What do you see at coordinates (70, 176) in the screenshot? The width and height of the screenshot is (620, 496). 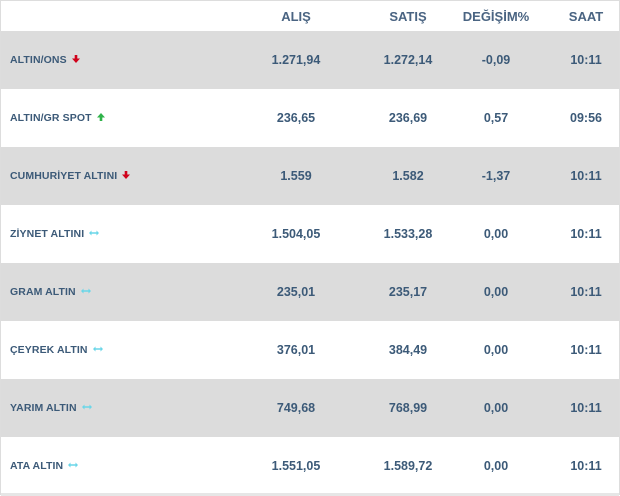 I see `row-name: CUMHURİYET ALTINI` at bounding box center [70, 176].